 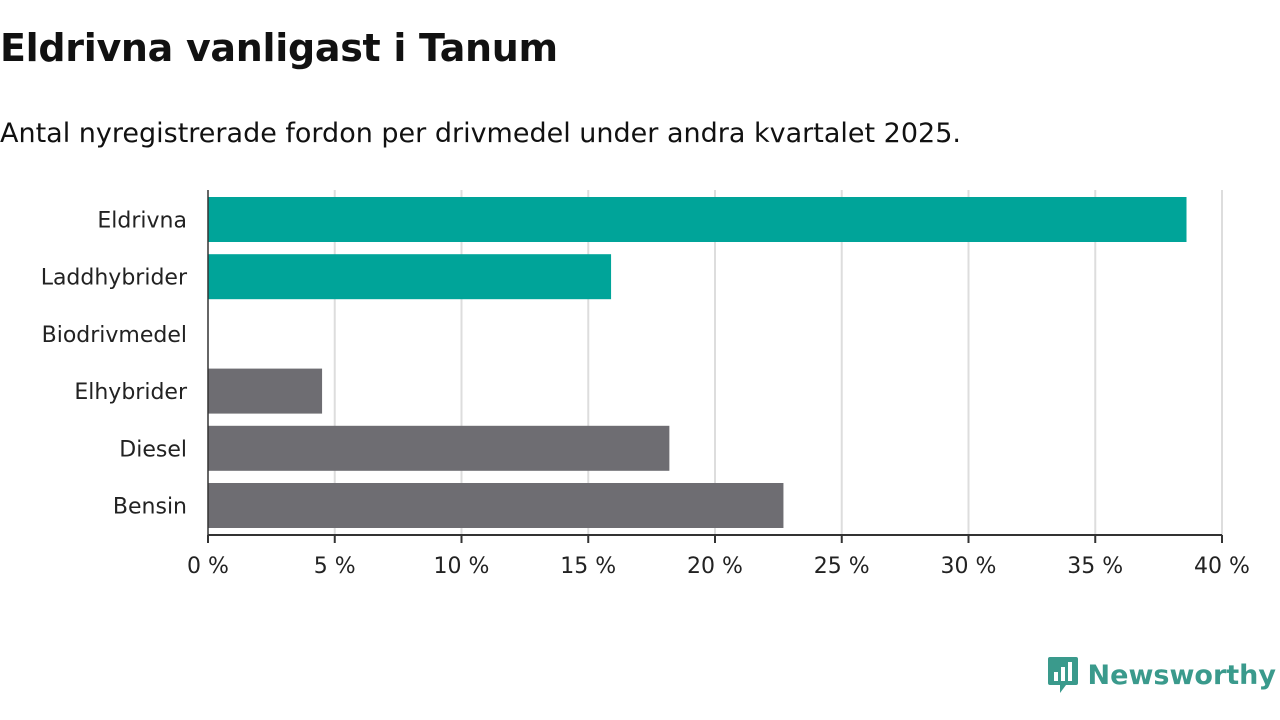 What do you see at coordinates (114, 335) in the screenshot?
I see `category-label: Biodrivmedel` at bounding box center [114, 335].